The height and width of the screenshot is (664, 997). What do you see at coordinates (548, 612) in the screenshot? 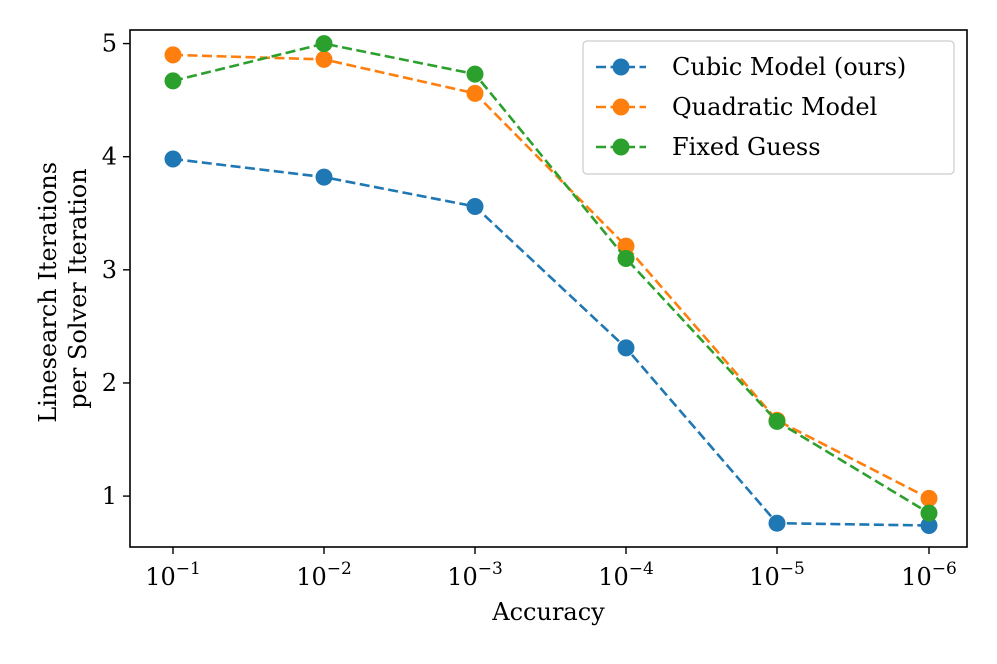
I see `x-axis-label: Accuracy` at bounding box center [548, 612].